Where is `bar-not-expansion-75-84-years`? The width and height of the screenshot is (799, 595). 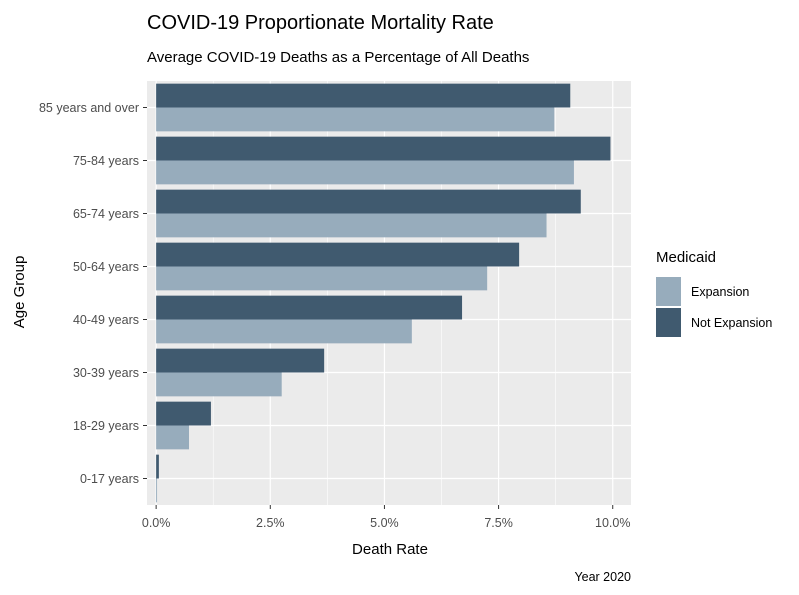 bar-not-expansion-75-84-years is located at coordinates (383, 148).